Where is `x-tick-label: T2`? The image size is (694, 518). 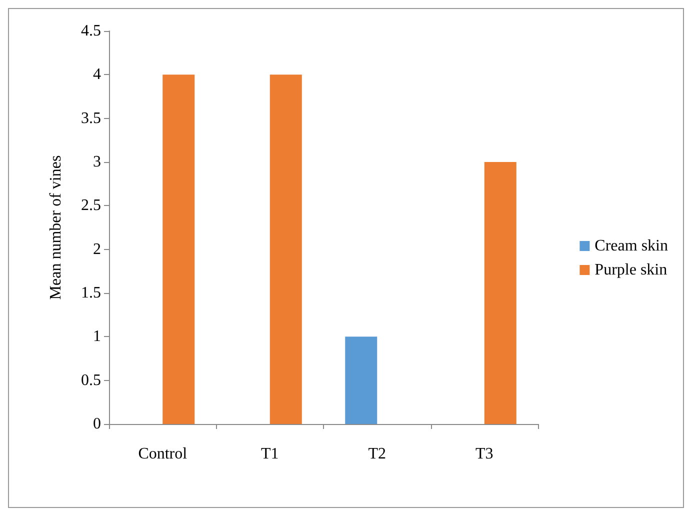
x-tick-label: T2 is located at coordinates (377, 454).